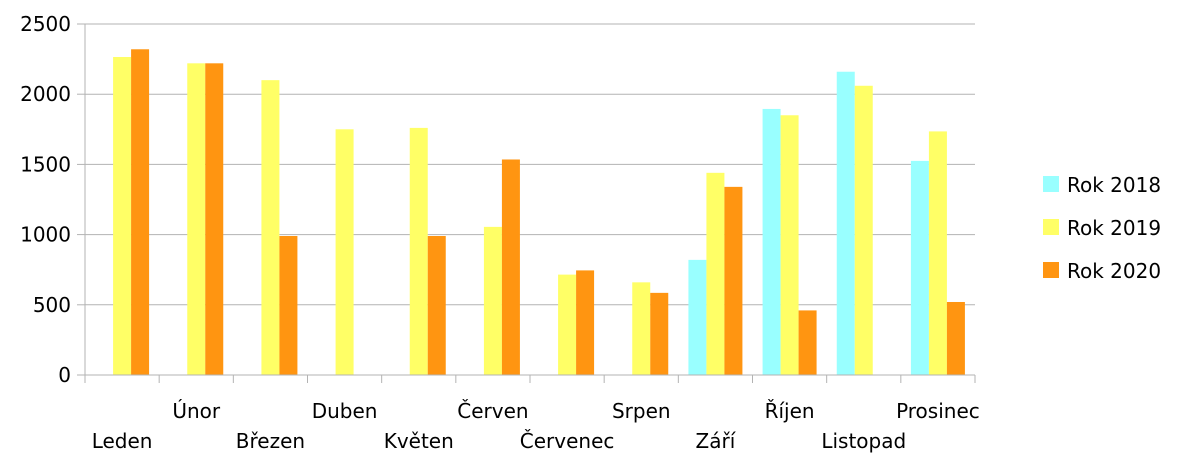 Image resolution: width=1181 pixels, height=455 pixels. Describe the element at coordinates (1114, 228) in the screenshot. I see `legend-label: Rok 2019` at that location.